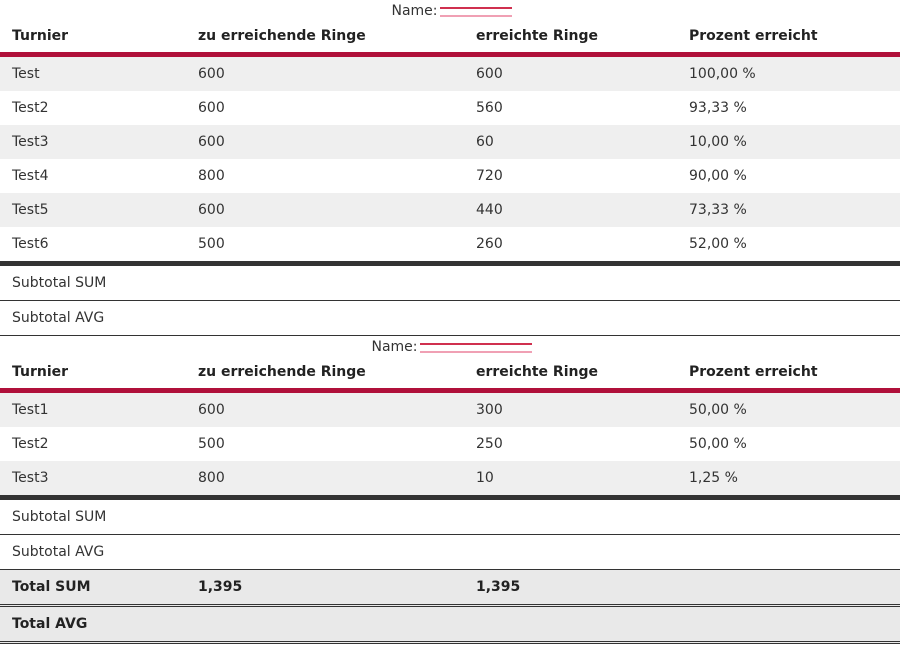 Image resolution: width=903 pixels, height=660 pixels. I want to click on cell-percent: 52,00 %, so click(788, 246).